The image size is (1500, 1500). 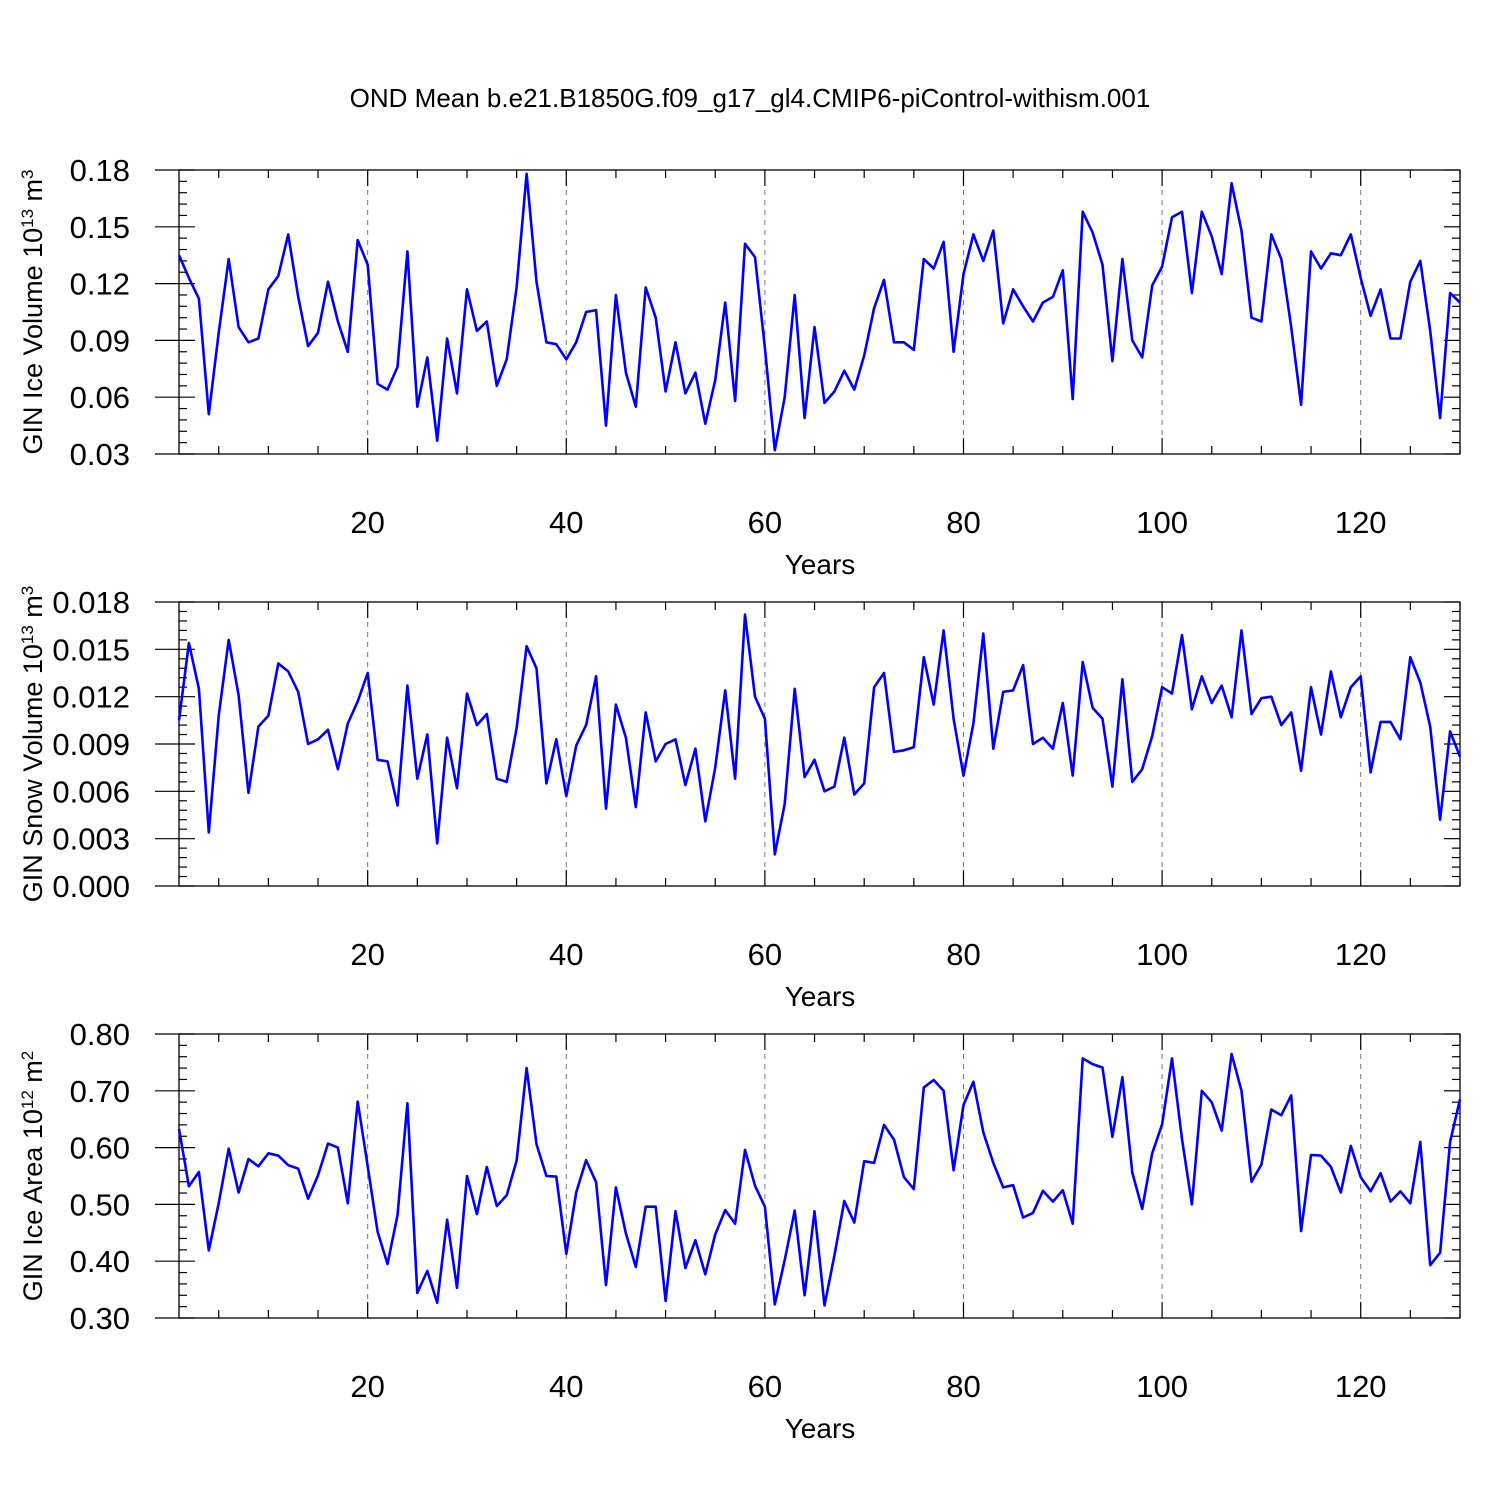 I want to click on y-tick-label: 0.18, so click(x=100, y=170).